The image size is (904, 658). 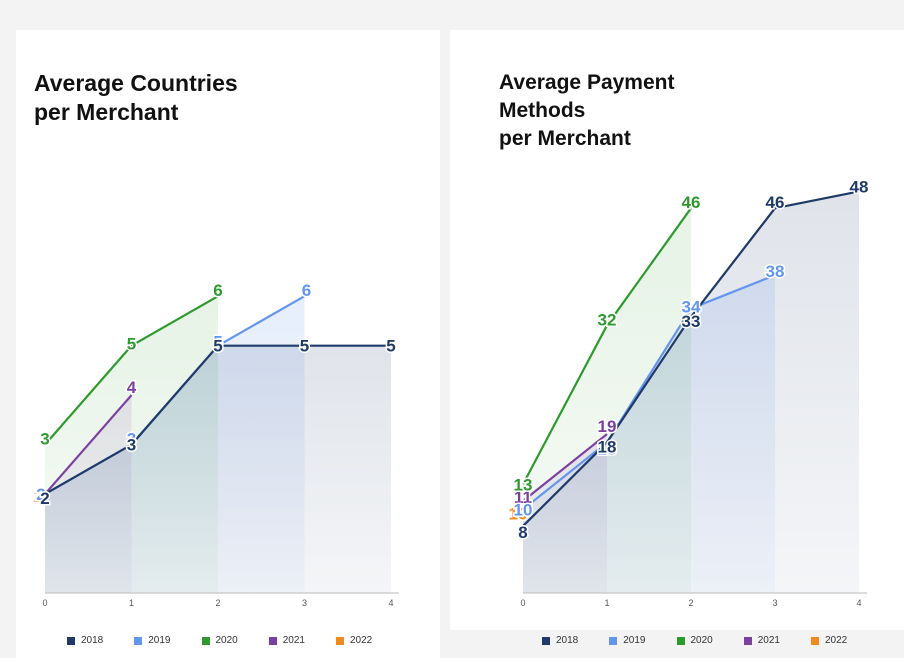 I want to click on data-label-payment-methods-2019: 18, so click(x=607, y=448).